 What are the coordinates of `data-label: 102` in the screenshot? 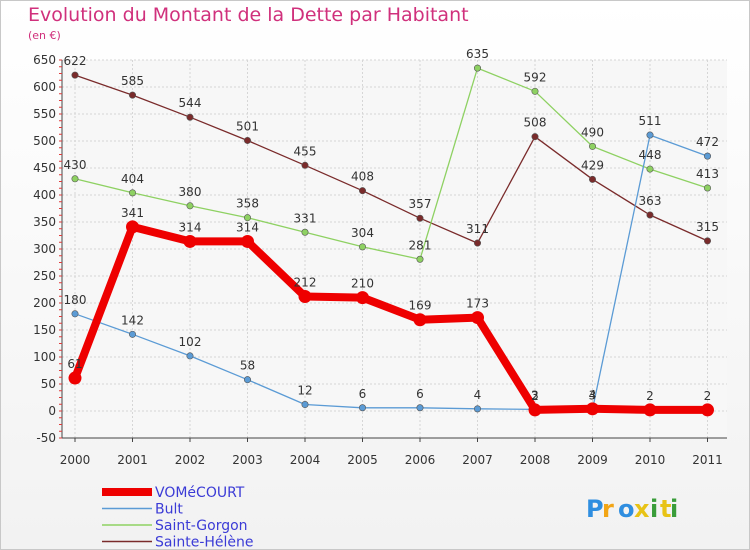 It's located at (190, 342).